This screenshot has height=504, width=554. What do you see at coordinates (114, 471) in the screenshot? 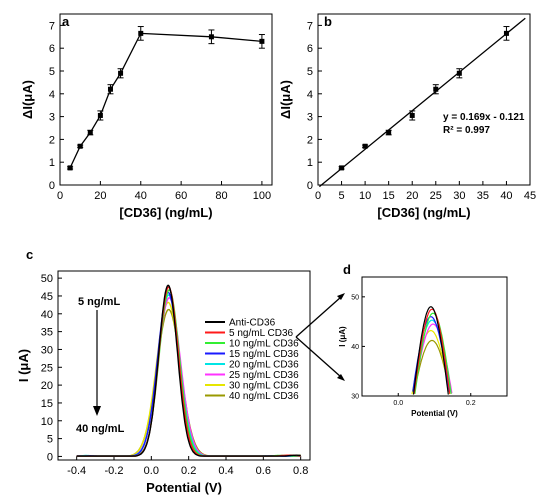
I see `x-tick-label: -0.2` at bounding box center [114, 471].